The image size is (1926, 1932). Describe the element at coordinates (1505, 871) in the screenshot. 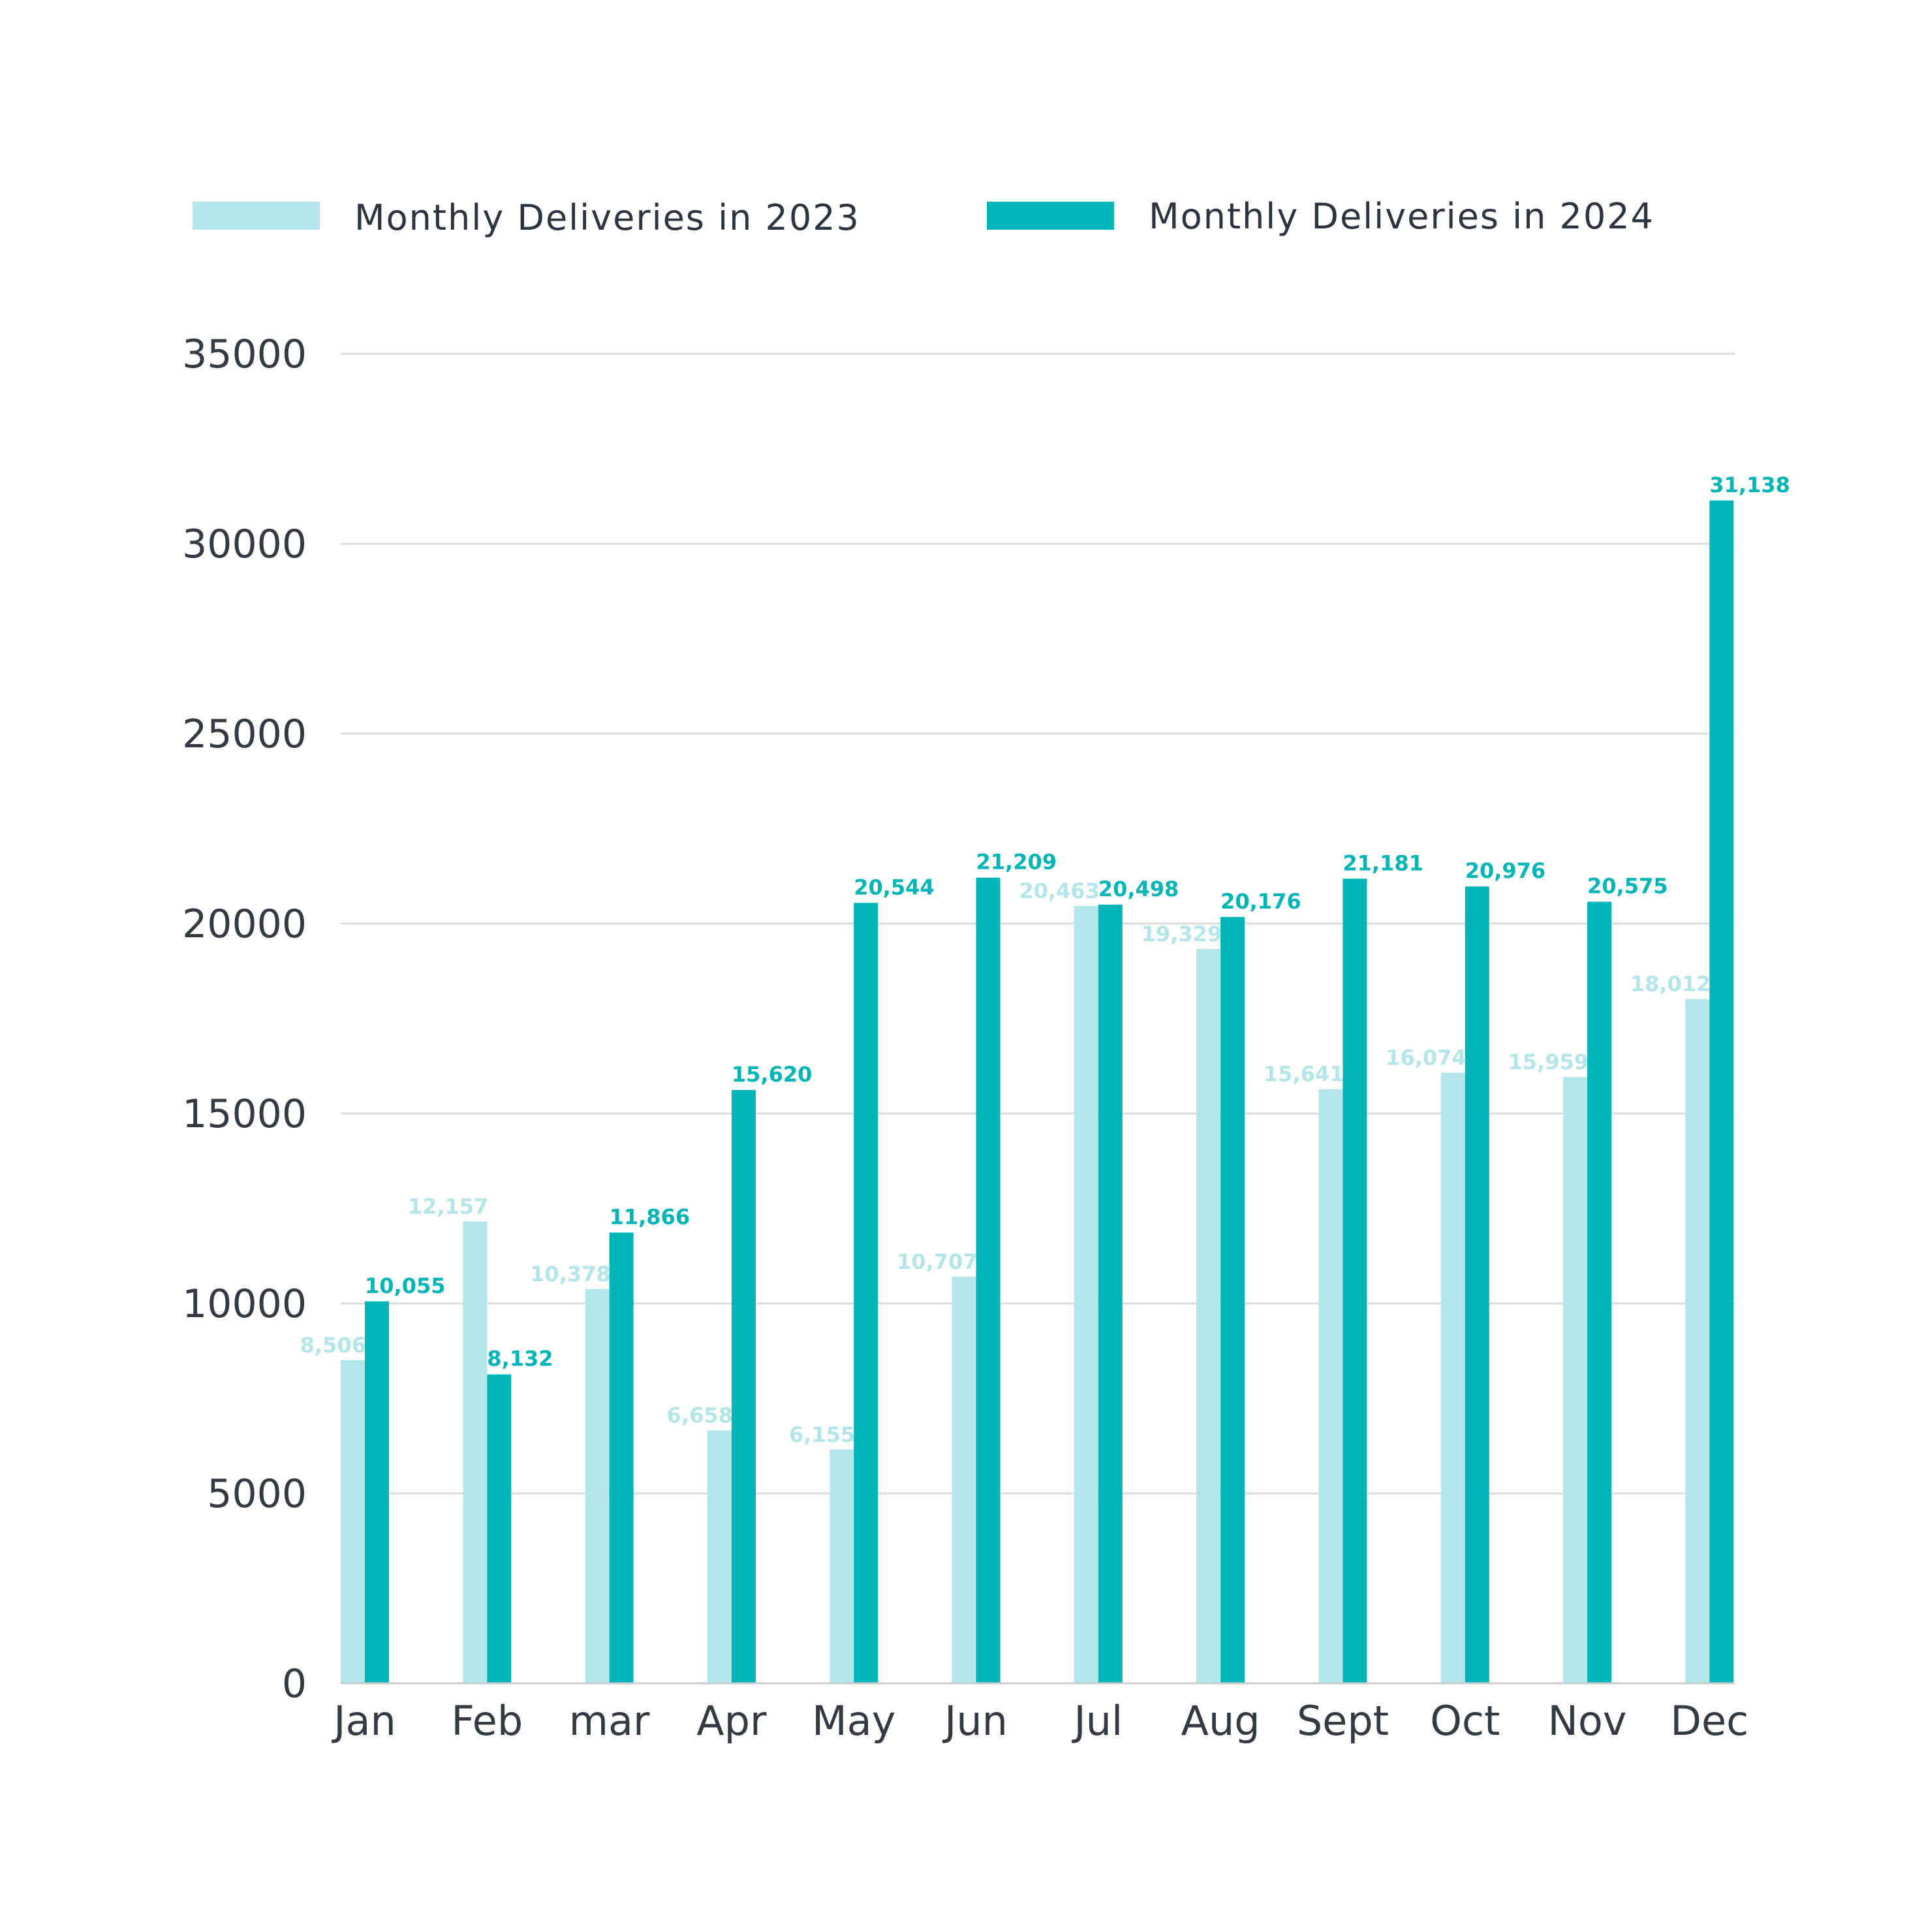

I see `data-label-2024: 20,976` at that location.